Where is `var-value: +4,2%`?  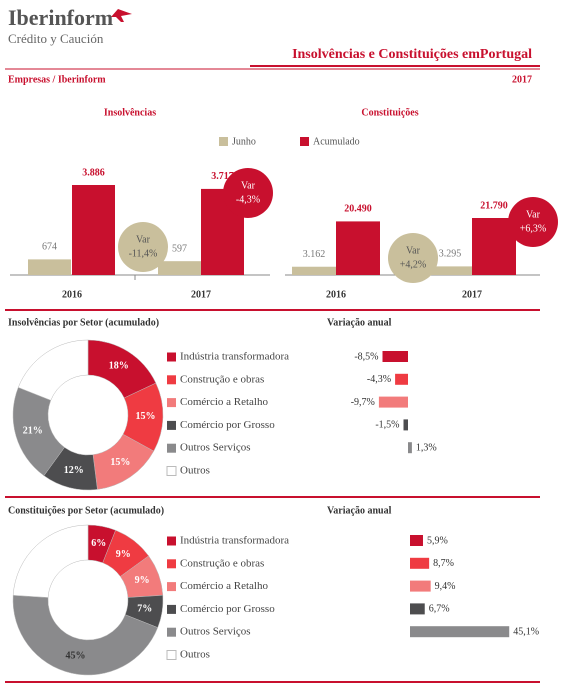
var-value: +4,2% is located at coordinates (413, 264).